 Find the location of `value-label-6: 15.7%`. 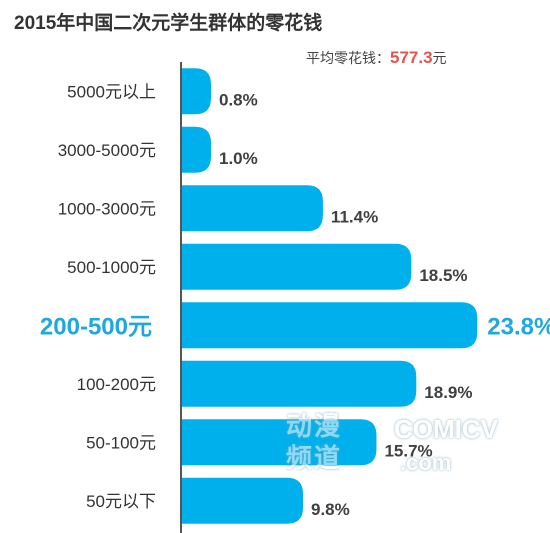

value-label-6: 15.7% is located at coordinates (408, 450).